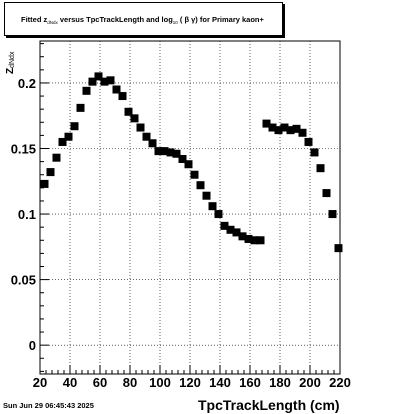 The width and height of the screenshot is (400, 414). What do you see at coordinates (250, 382) in the screenshot?
I see `x-tick-label: 160` at bounding box center [250, 382].